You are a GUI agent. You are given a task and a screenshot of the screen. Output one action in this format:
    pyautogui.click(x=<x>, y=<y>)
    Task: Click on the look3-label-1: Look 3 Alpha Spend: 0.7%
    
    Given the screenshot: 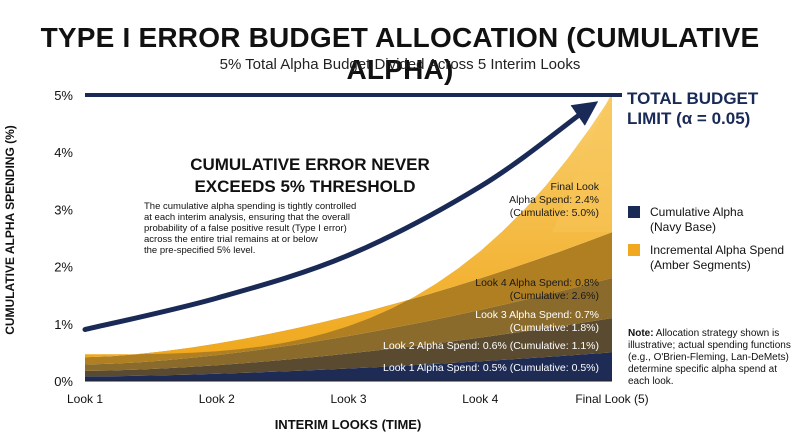 What is the action you would take?
    pyautogui.click(x=537, y=315)
    